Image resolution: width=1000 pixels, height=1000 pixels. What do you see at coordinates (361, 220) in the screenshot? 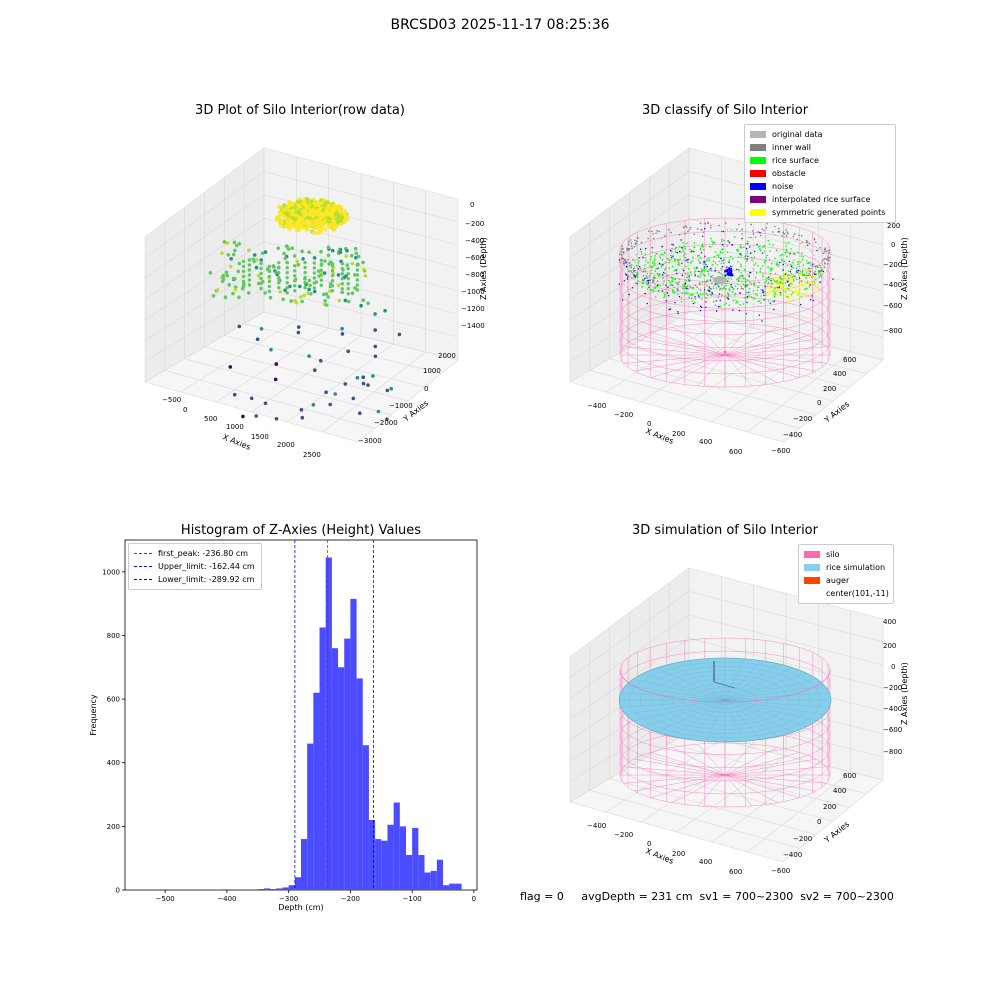
I see `grid-line` at bounding box center [361, 220].